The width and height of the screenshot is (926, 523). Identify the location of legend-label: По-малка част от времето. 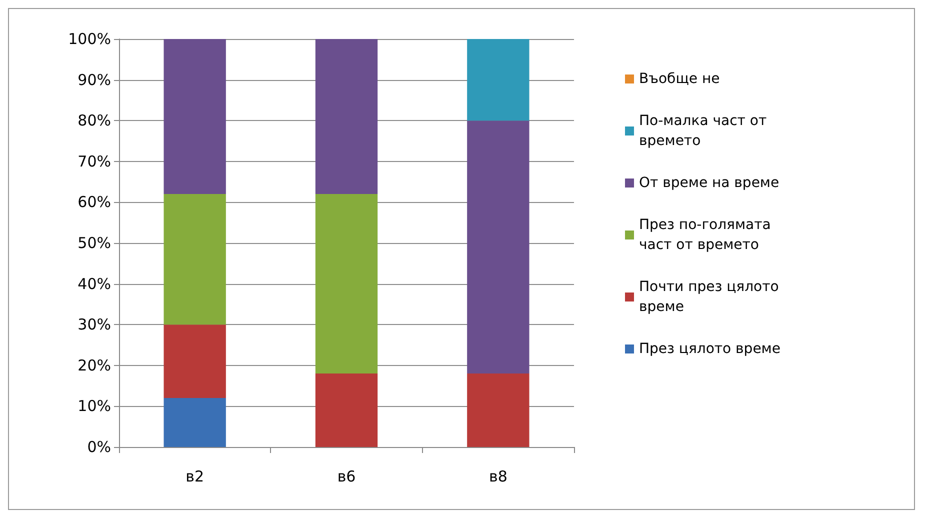
(705, 131).